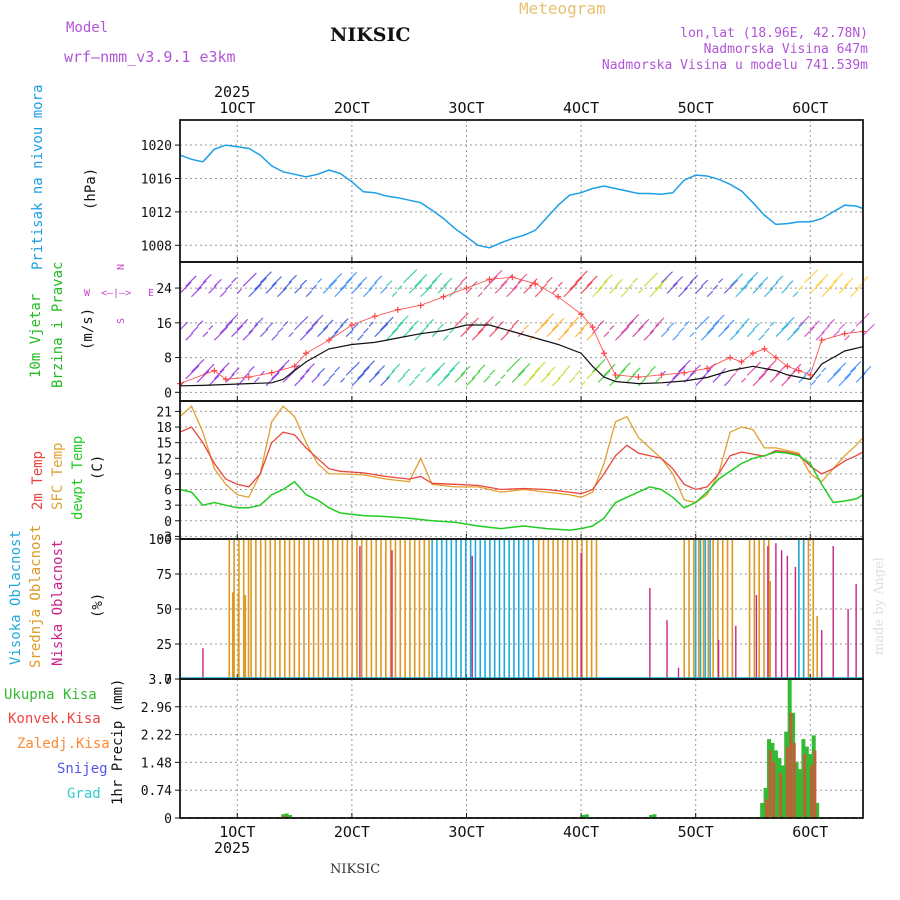 The width and height of the screenshot is (900, 900). What do you see at coordinates (156, 736) in the screenshot?
I see `precipitation-ytick-label: 2.22` at bounding box center [156, 736].